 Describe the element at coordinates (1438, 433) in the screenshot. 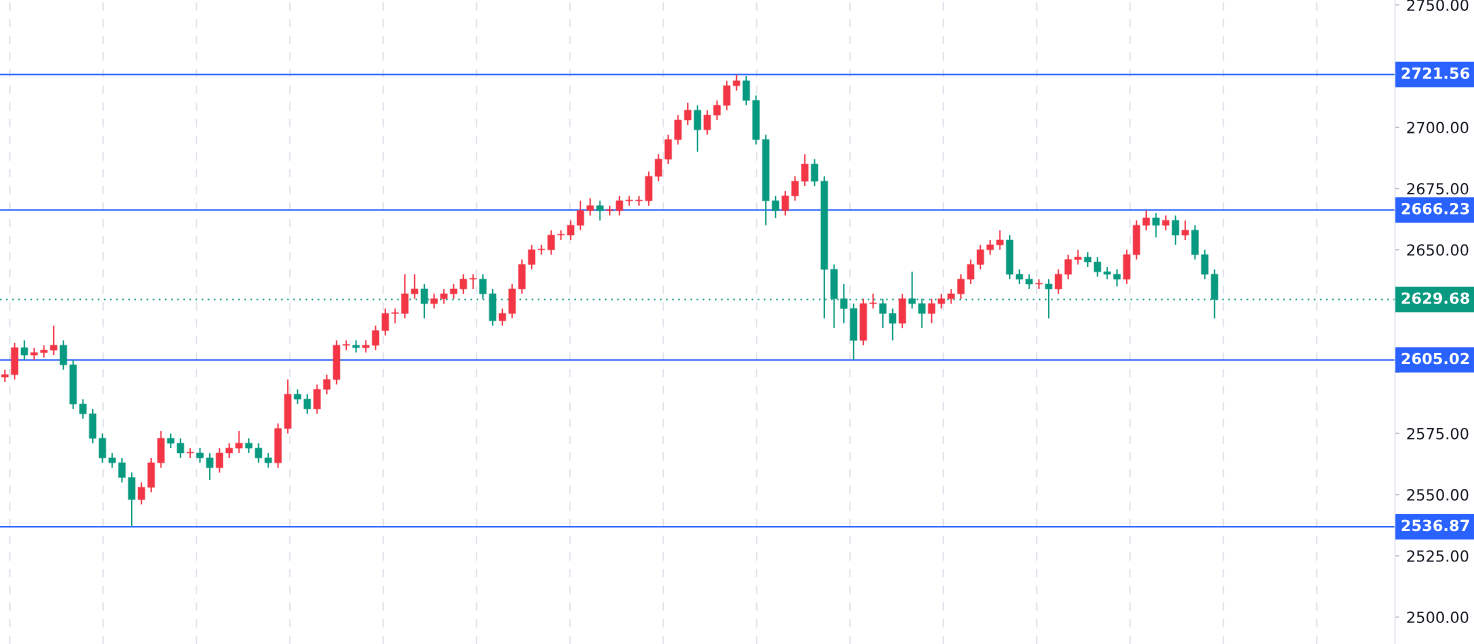

I see `y-tick-label: 2575.00` at that location.